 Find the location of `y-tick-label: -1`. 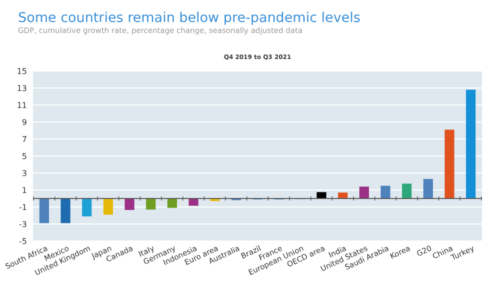

y-tick-label: -1 is located at coordinates (23, 207).